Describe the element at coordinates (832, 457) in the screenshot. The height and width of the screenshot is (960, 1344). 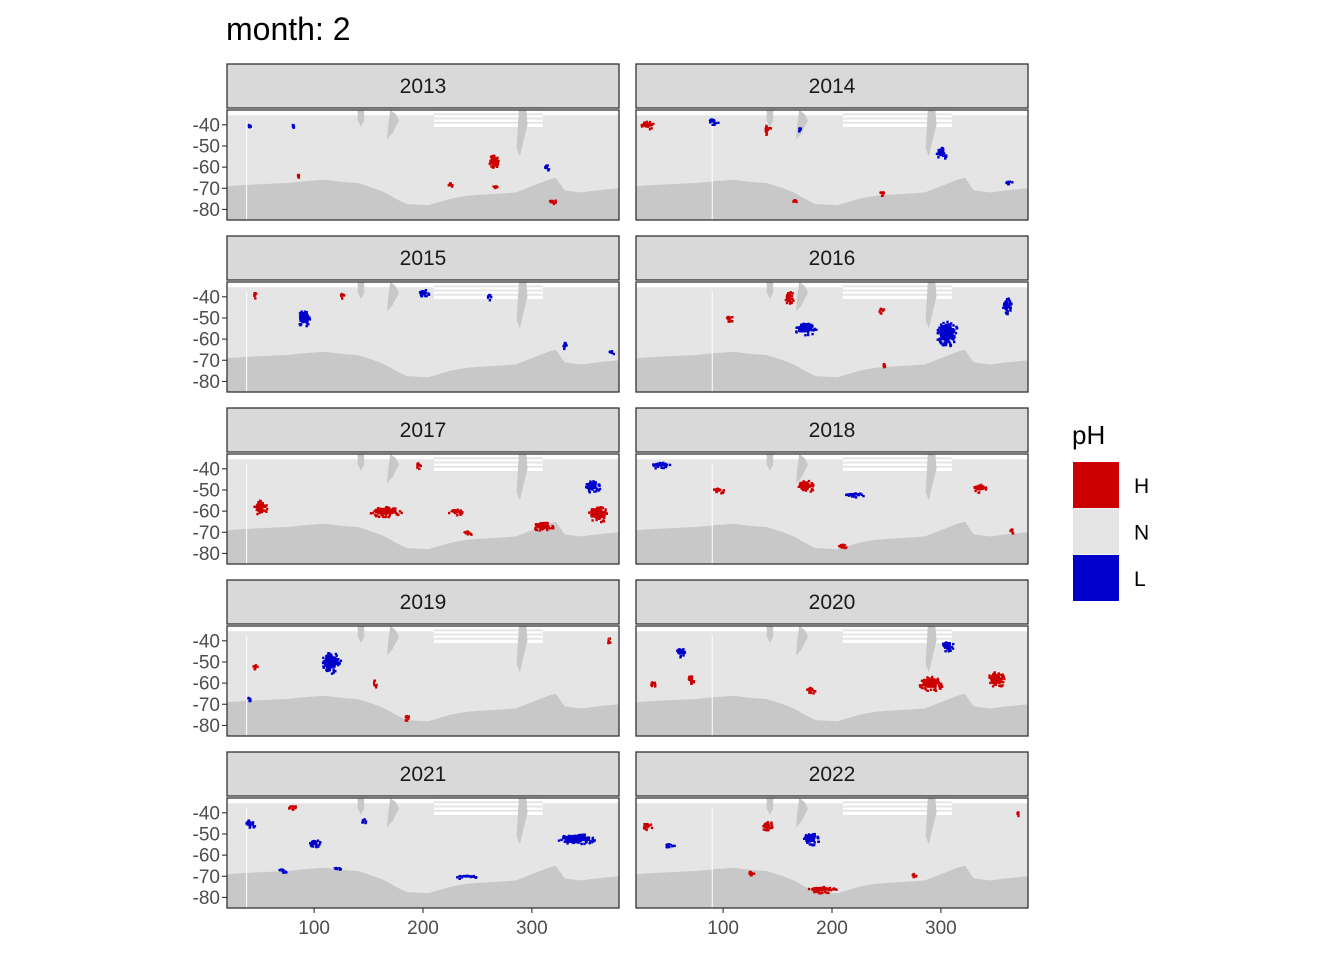
I see `nodata-band` at that location.